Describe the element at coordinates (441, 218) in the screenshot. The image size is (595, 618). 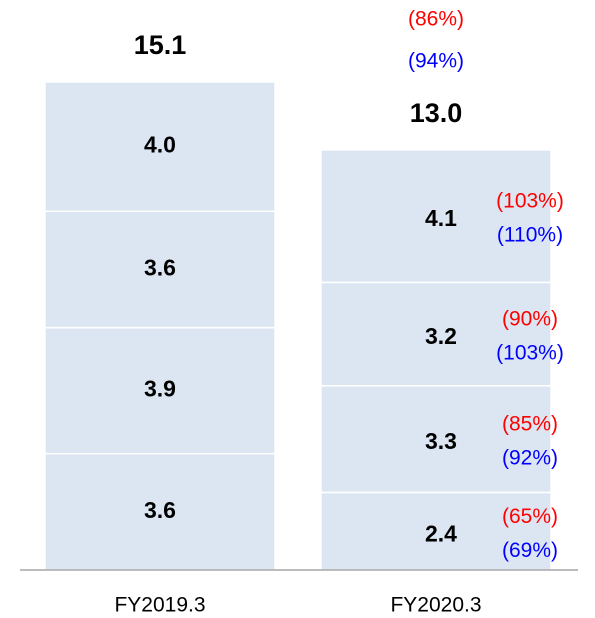
I see `segment-label: 4.1` at that location.